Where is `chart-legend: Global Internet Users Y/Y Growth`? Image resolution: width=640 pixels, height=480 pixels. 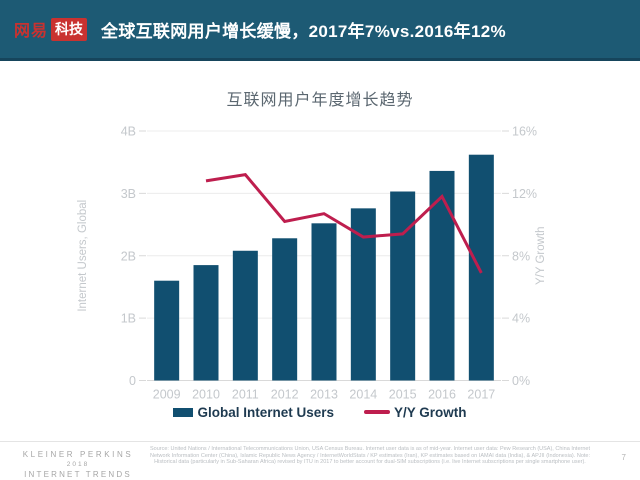 chart-legend: Global Internet Users Y/Y Growth is located at coordinates (320, 412).